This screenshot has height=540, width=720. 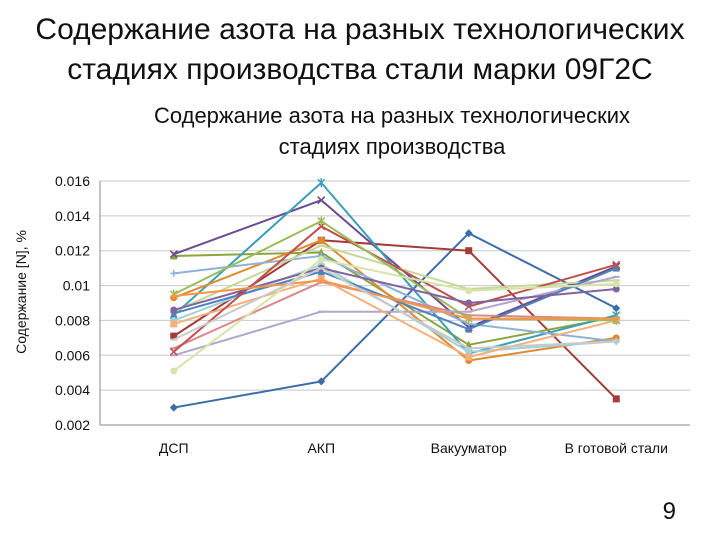 What do you see at coordinates (72, 390) in the screenshot?
I see `y-tick-label: 0.004` at bounding box center [72, 390].